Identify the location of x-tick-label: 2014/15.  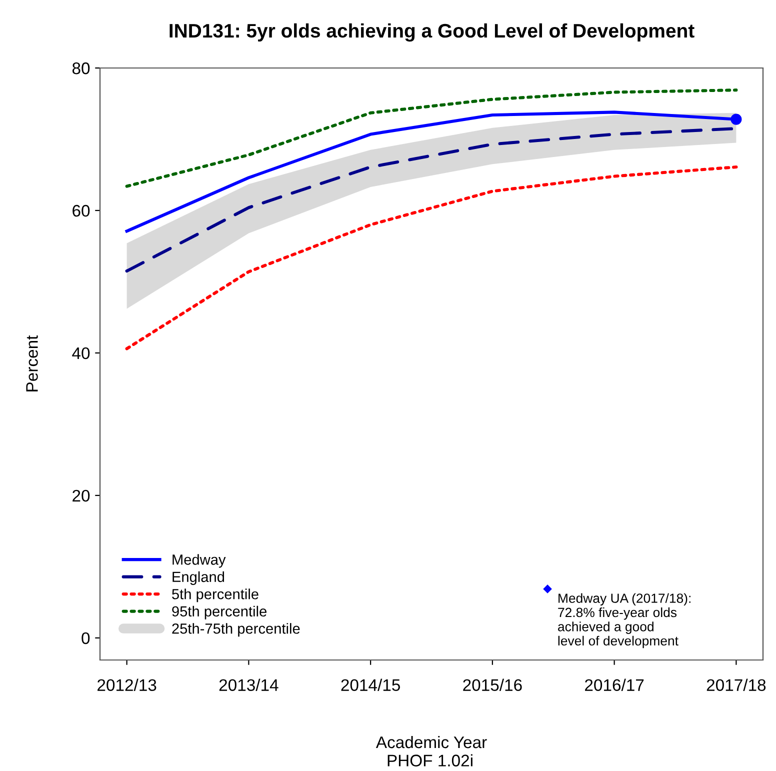
(370, 684).